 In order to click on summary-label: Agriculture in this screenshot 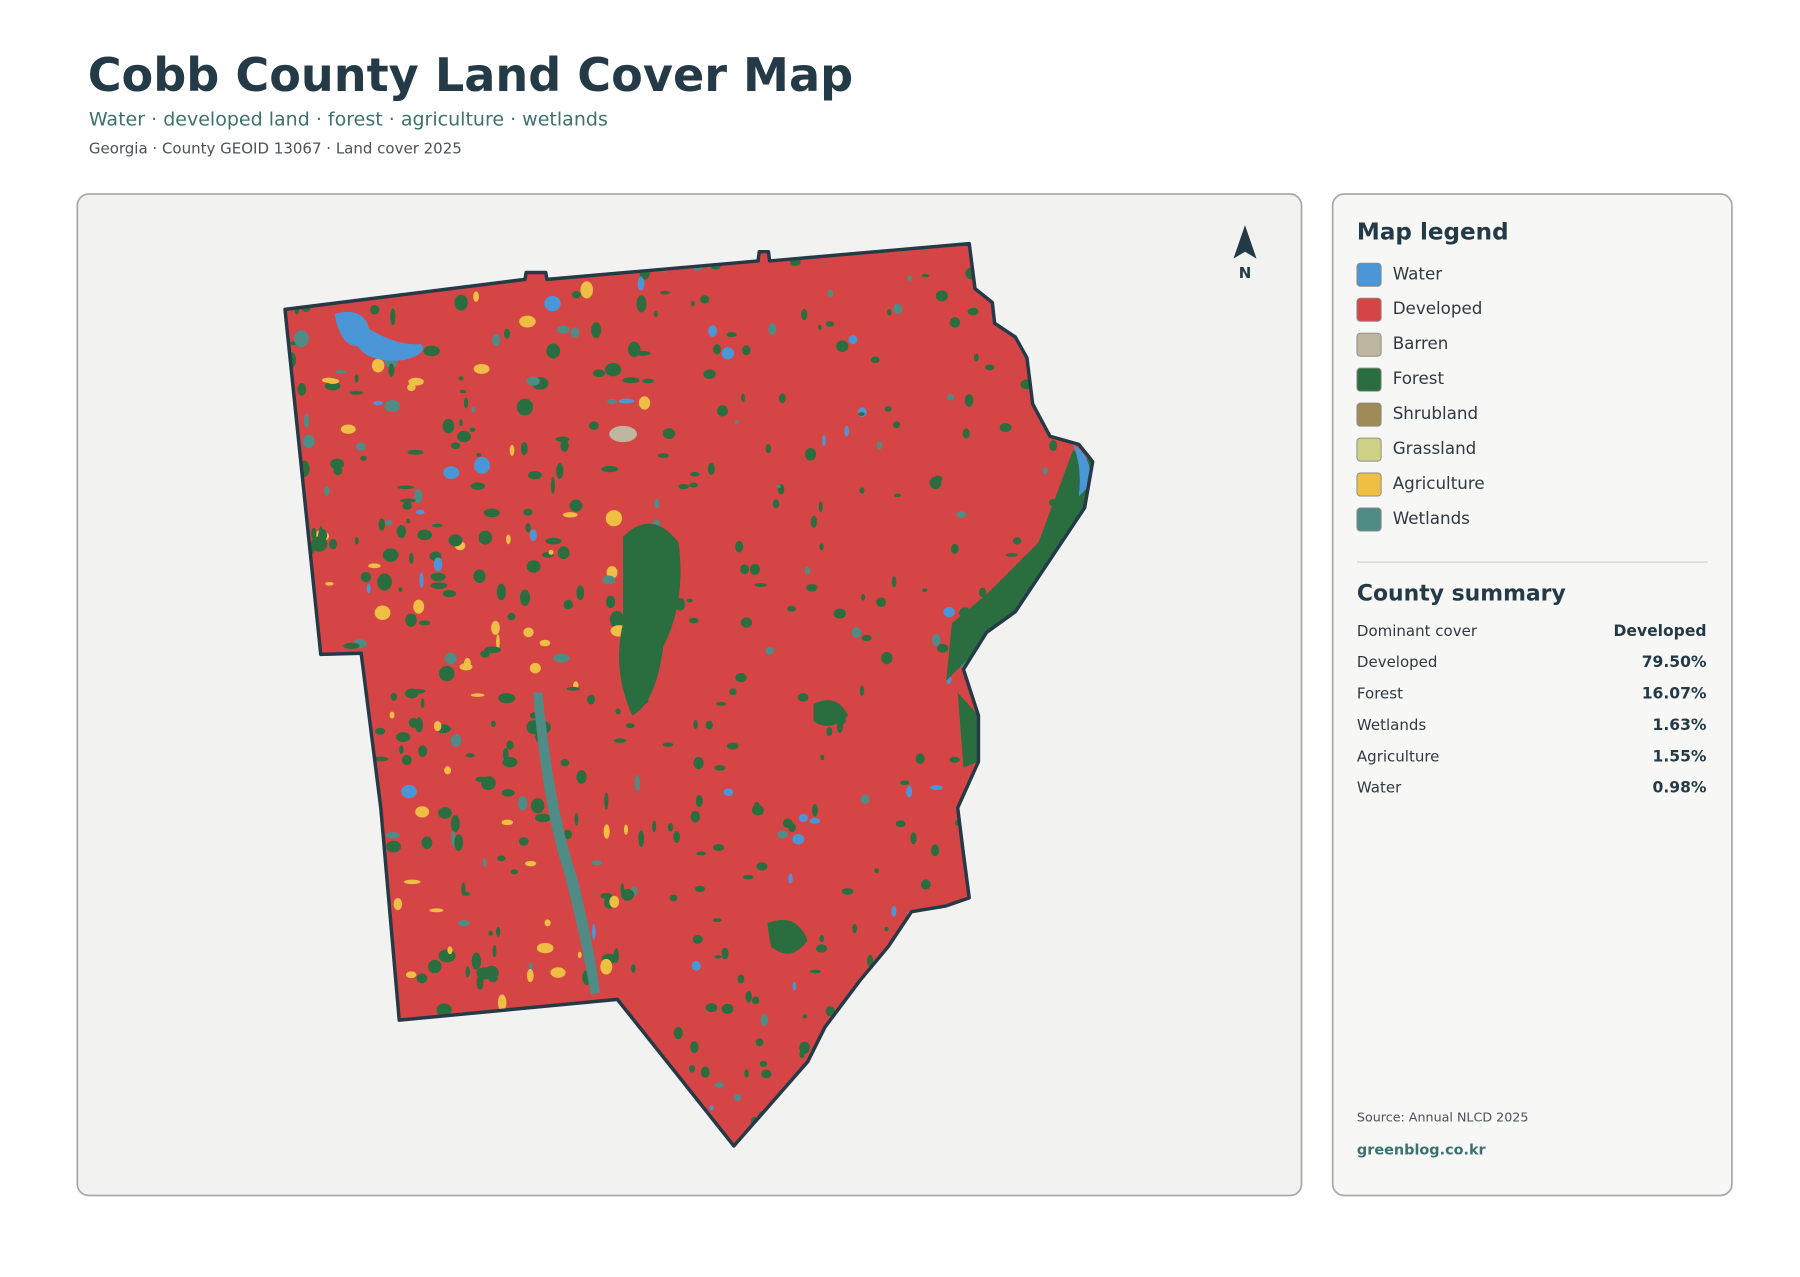, I will do `click(1398, 756)`.